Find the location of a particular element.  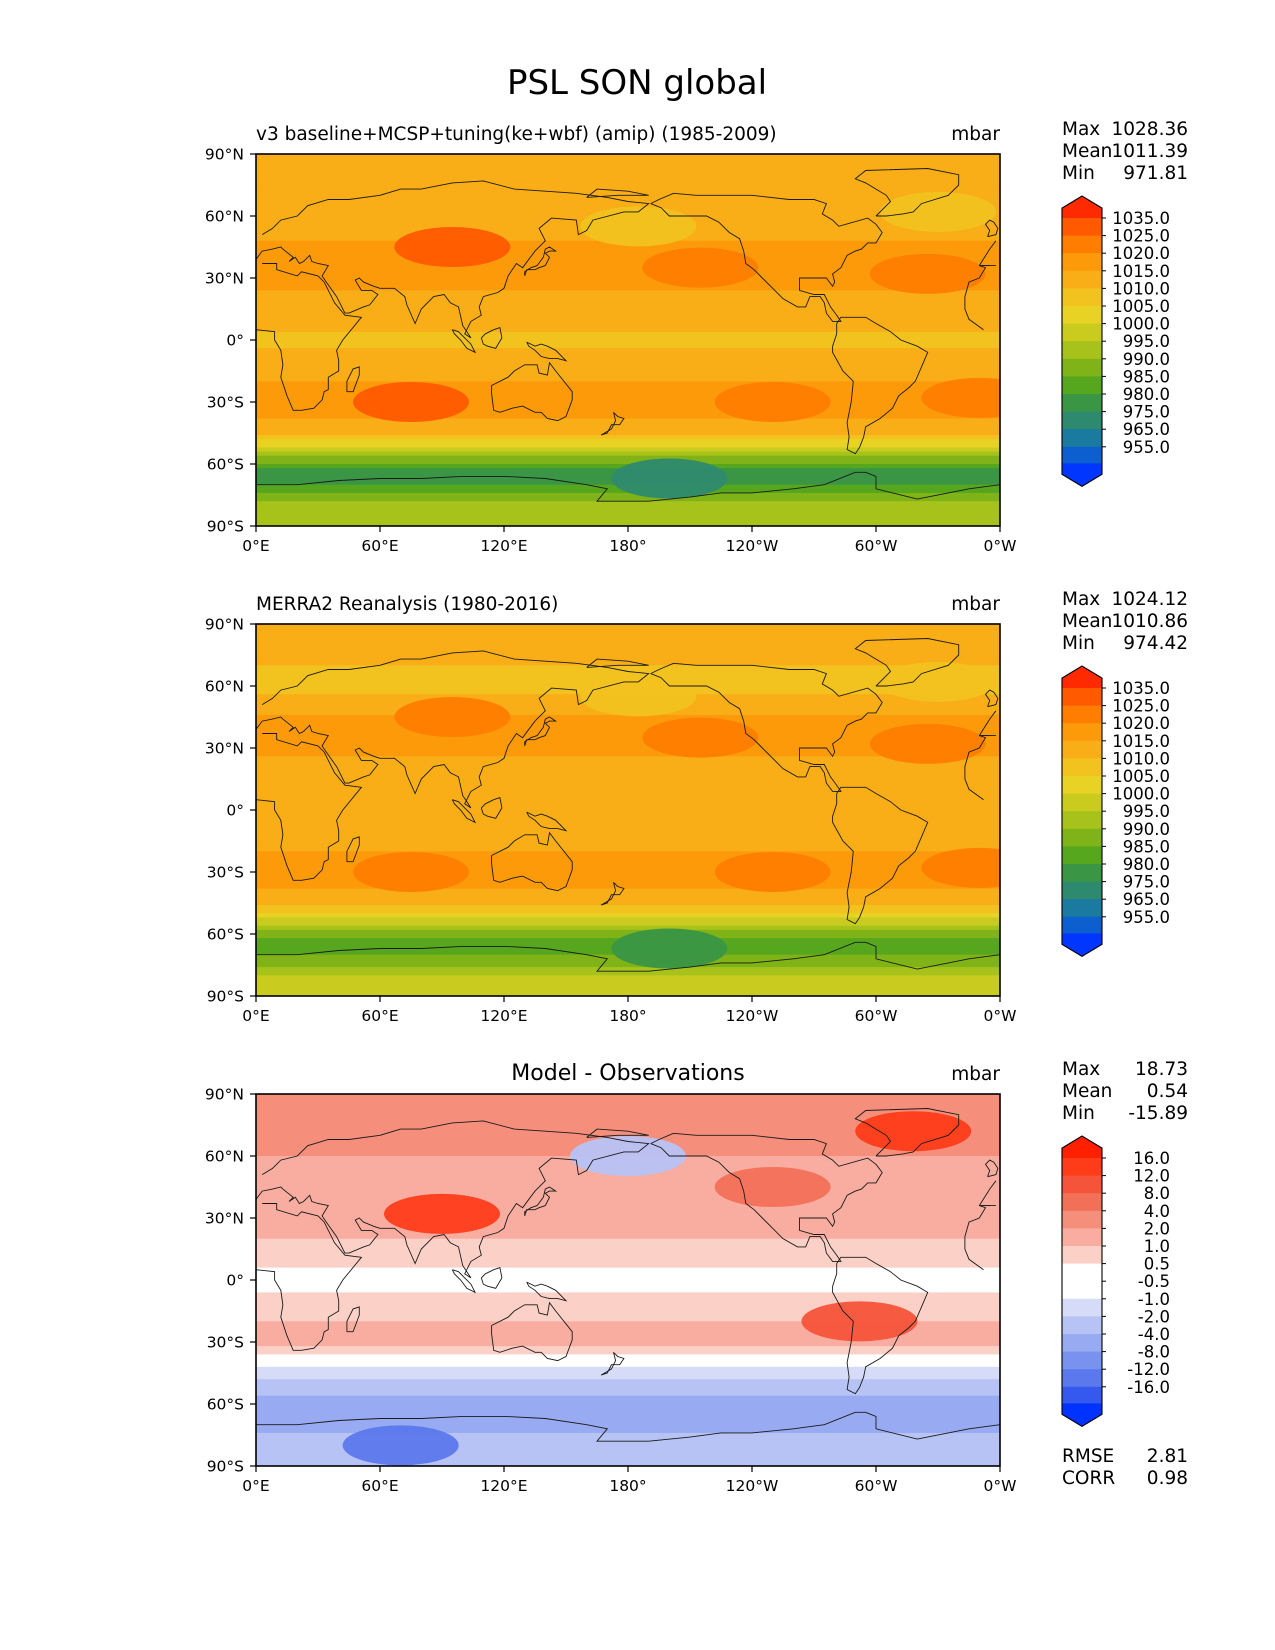

x-tick-label: 60°W is located at coordinates (876, 546).